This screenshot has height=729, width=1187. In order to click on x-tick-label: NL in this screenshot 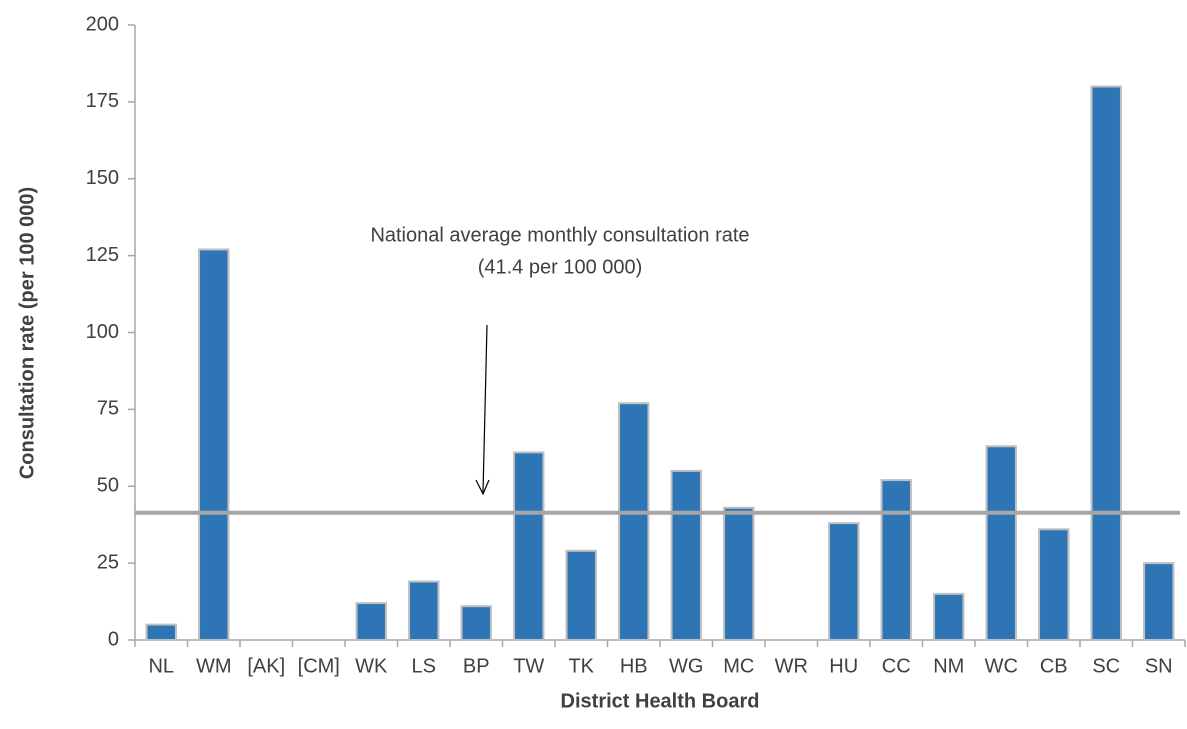, I will do `click(161, 666)`.